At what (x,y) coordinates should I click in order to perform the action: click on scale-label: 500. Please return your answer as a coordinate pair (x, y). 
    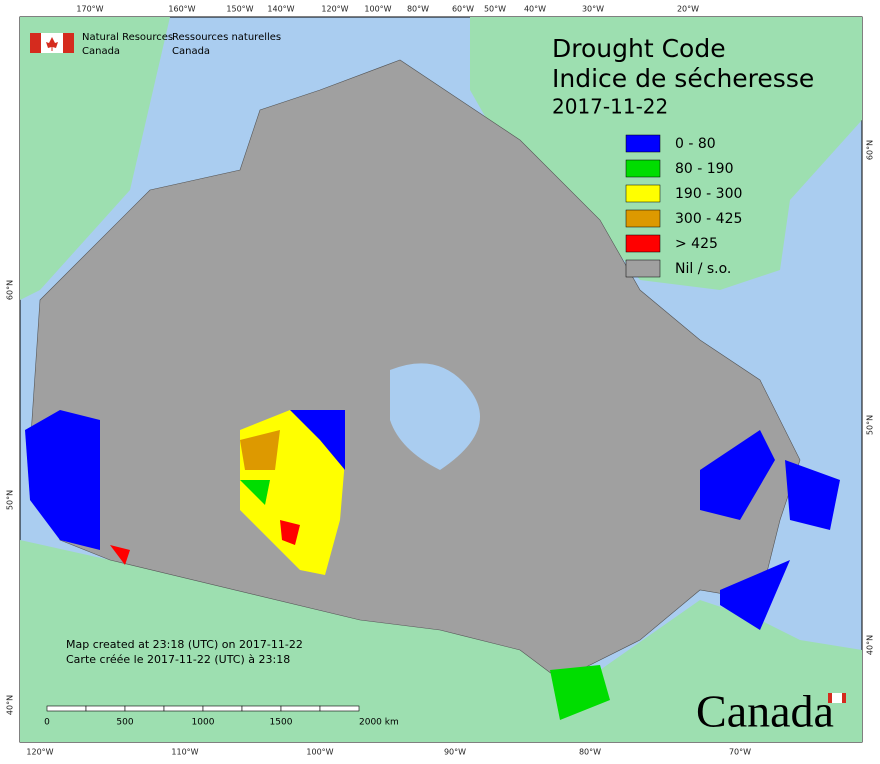
    Looking at the image, I should click on (124, 723).